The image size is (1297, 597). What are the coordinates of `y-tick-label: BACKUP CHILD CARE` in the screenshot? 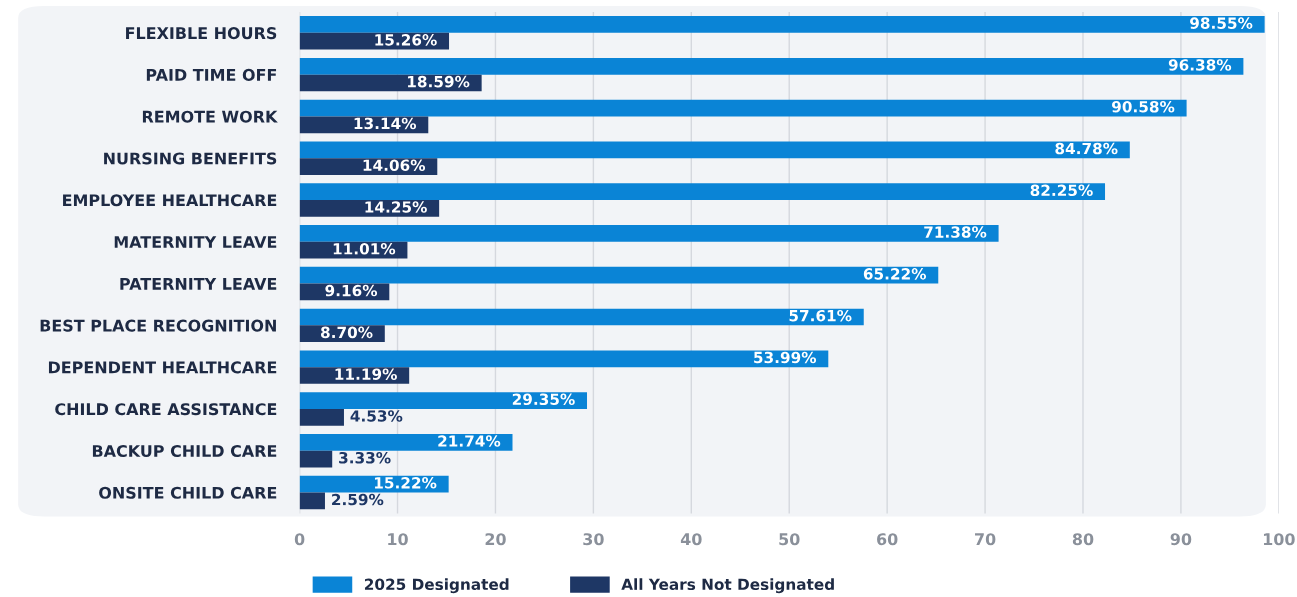 It's located at (184, 451).